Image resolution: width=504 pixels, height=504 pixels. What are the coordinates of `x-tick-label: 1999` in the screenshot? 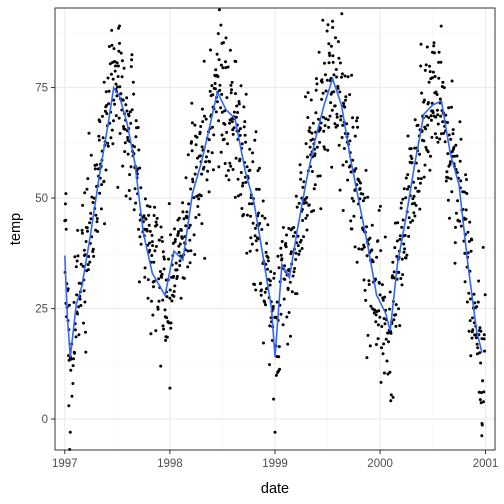 It's located at (275, 464).